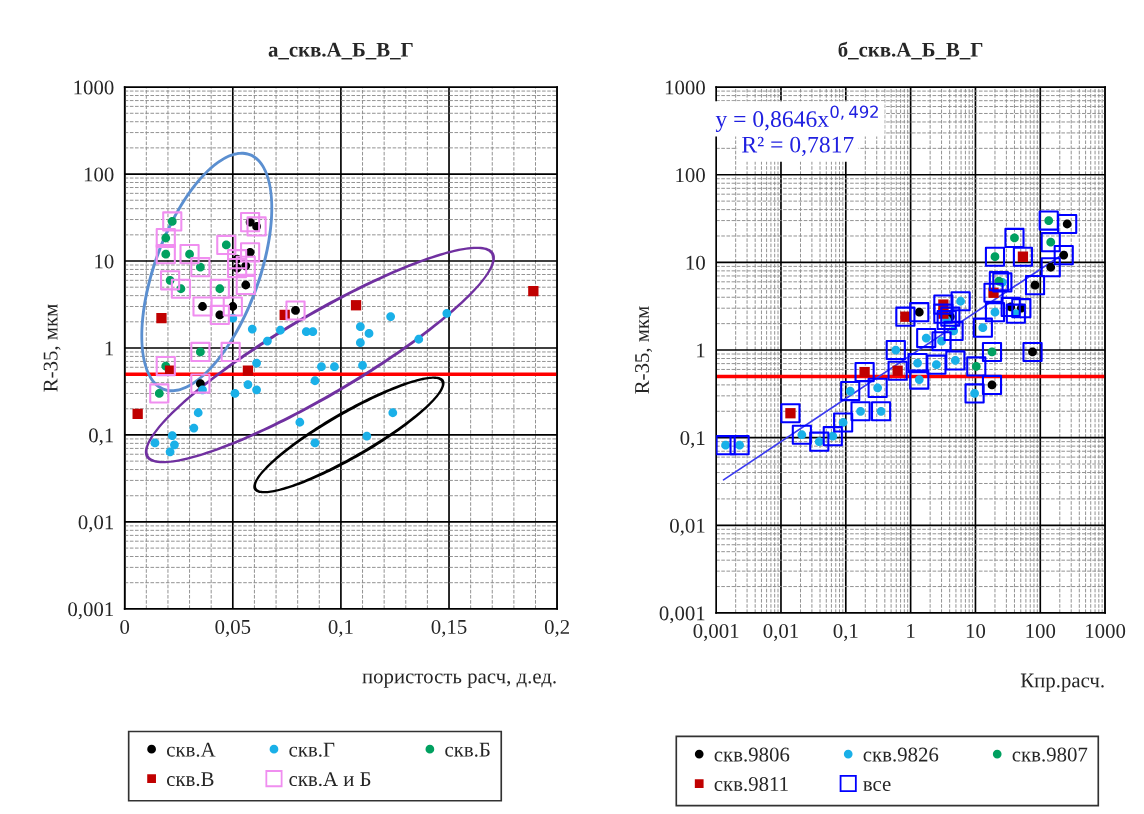 This screenshot has width=1144, height=814. Describe the element at coordinates (1062, 682) in the screenshot. I see `x-axis-title: Кпр.расч.` at that location.